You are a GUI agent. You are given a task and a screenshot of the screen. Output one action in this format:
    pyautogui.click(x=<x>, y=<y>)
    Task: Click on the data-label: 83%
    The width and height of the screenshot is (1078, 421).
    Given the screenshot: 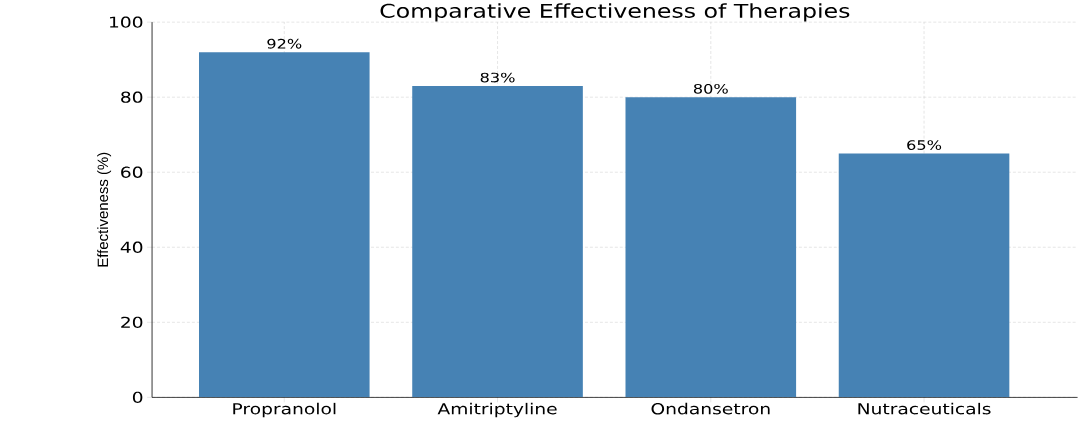 What is the action you would take?
    pyautogui.click(x=497, y=77)
    